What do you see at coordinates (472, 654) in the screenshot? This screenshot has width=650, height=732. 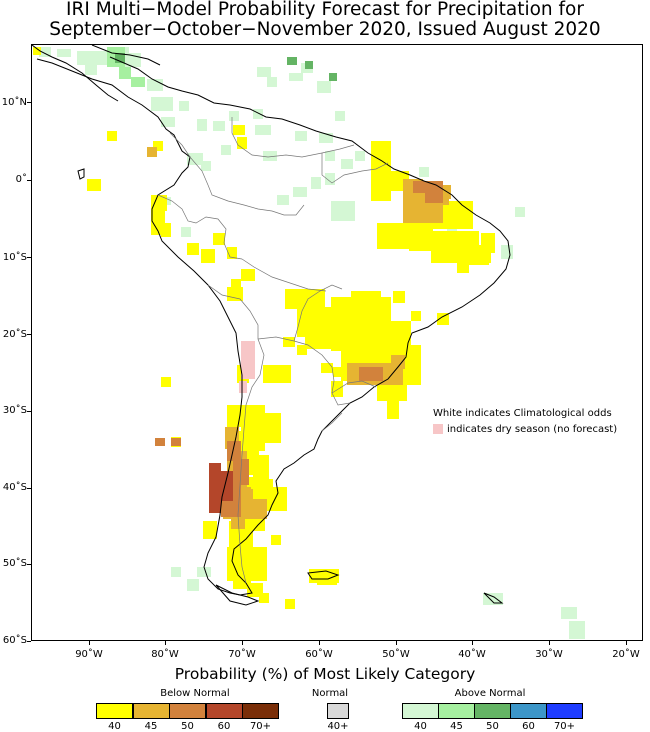 I see `lon-label-40w: 40˚W` at bounding box center [472, 654].